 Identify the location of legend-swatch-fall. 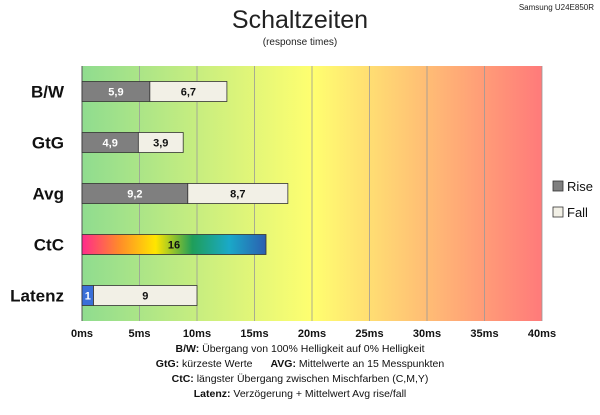
(558, 212).